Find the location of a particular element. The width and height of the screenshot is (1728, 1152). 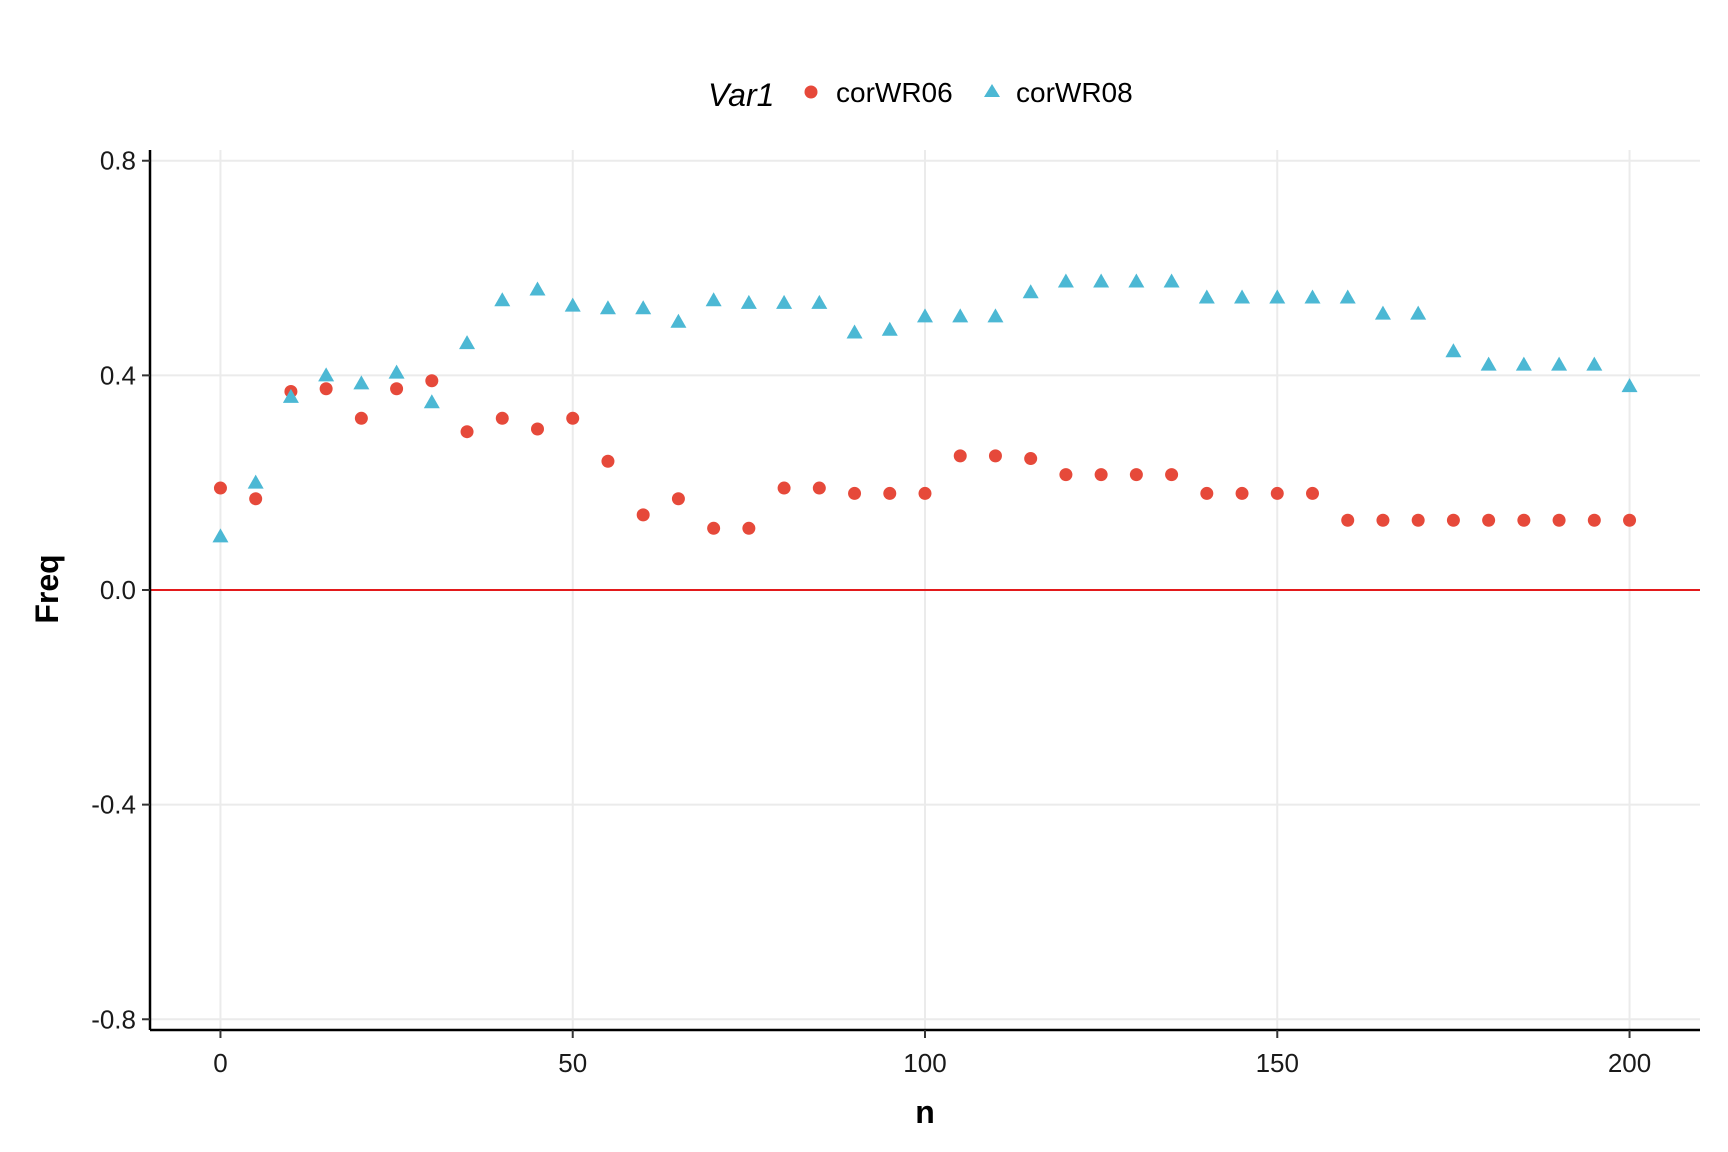

y-tick-label: 0.8 is located at coordinates (118, 161).